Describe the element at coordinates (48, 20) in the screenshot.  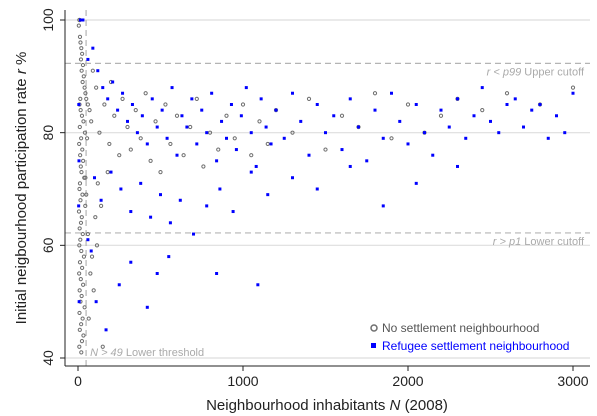
I see `y-tick-label: 100` at that location.